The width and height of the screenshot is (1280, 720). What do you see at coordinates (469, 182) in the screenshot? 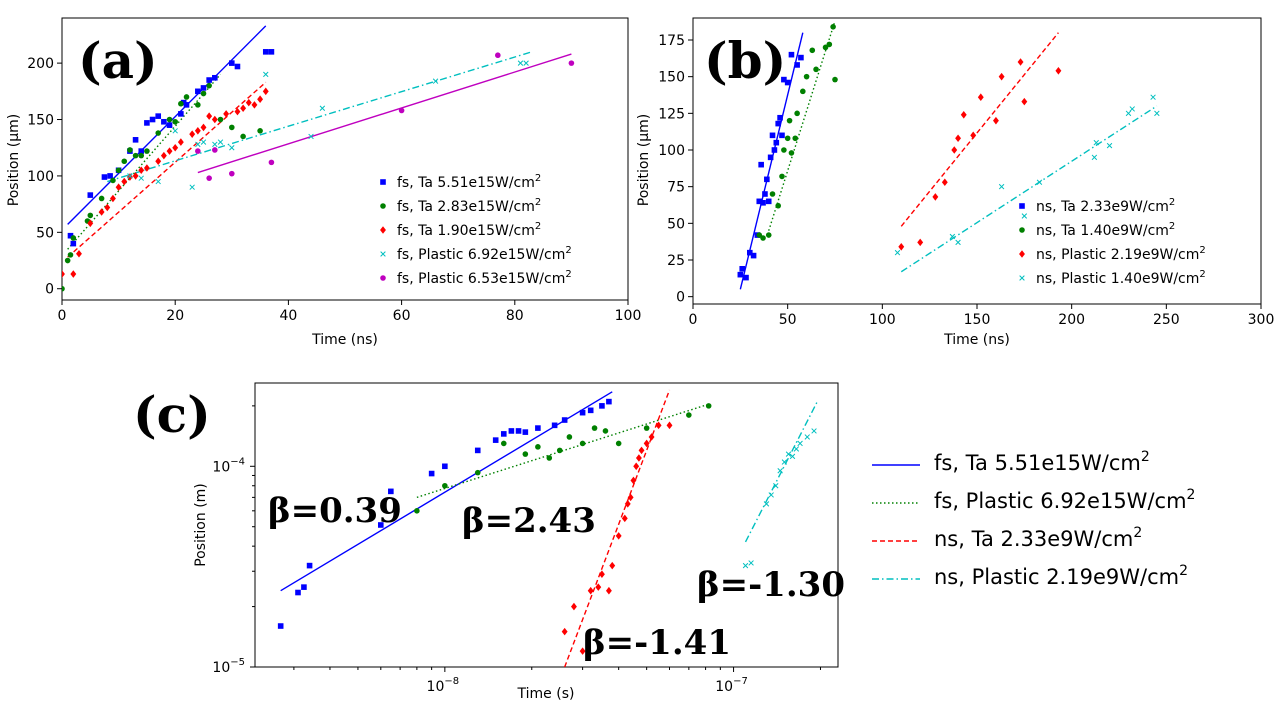
I see `legend-label: fs, Ta 5.51e15W/cm2` at bounding box center [469, 182].